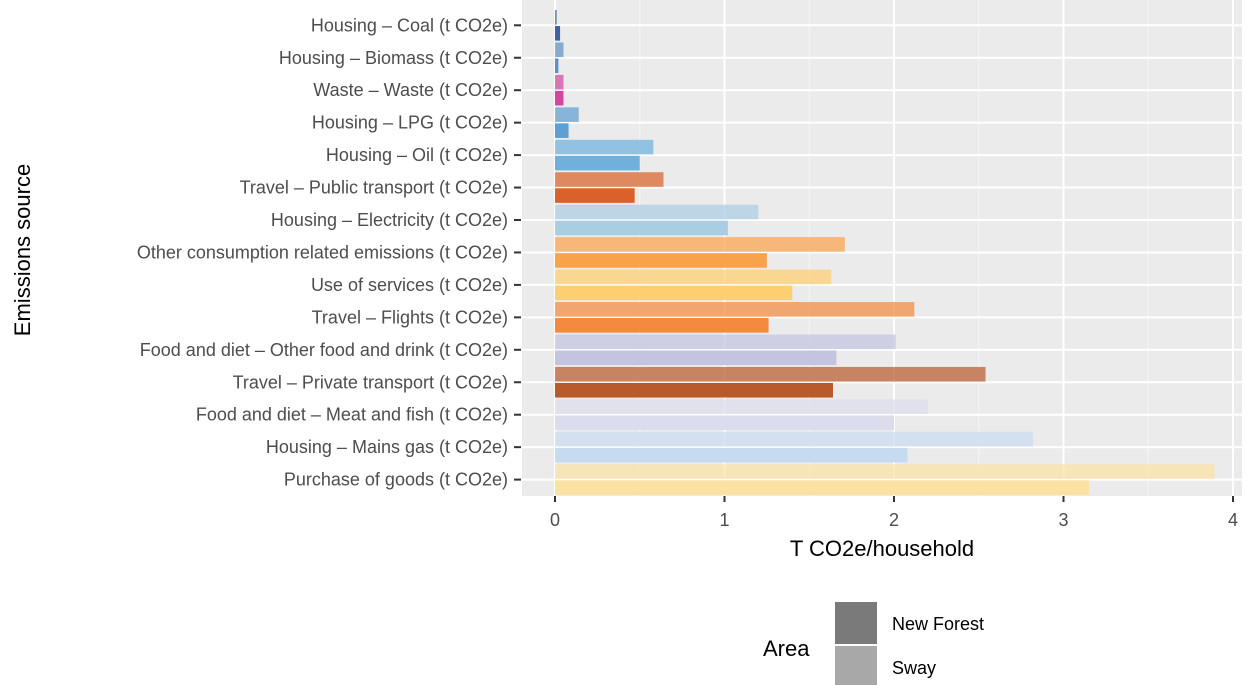 The height and width of the screenshot is (685, 1246). I want to click on bar-new-forest-housing-electricity-t-co2e, so click(641, 228).